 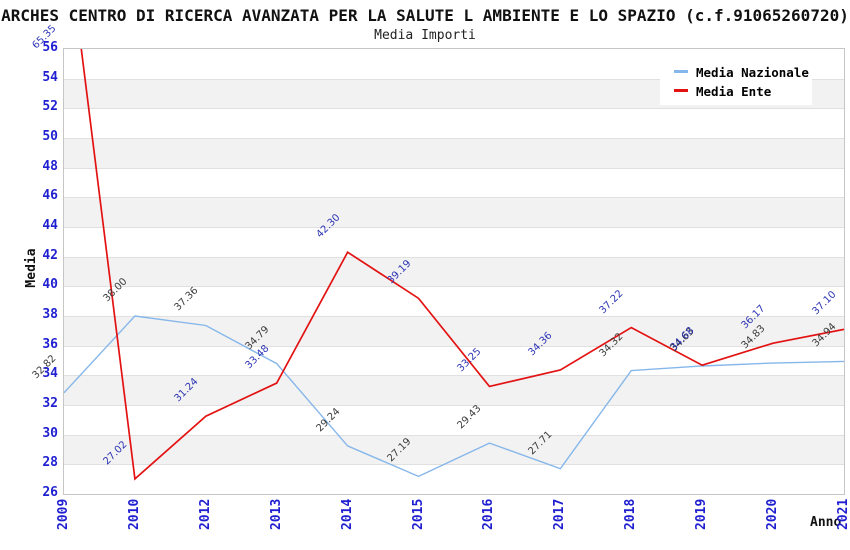 I want to click on x-tick-label: 2015, so click(x=418, y=514).